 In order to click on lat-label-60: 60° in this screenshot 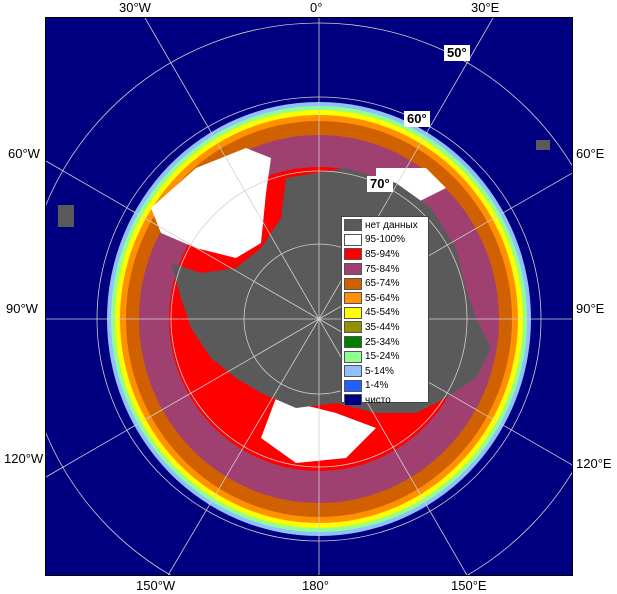, I will do `click(417, 119)`.